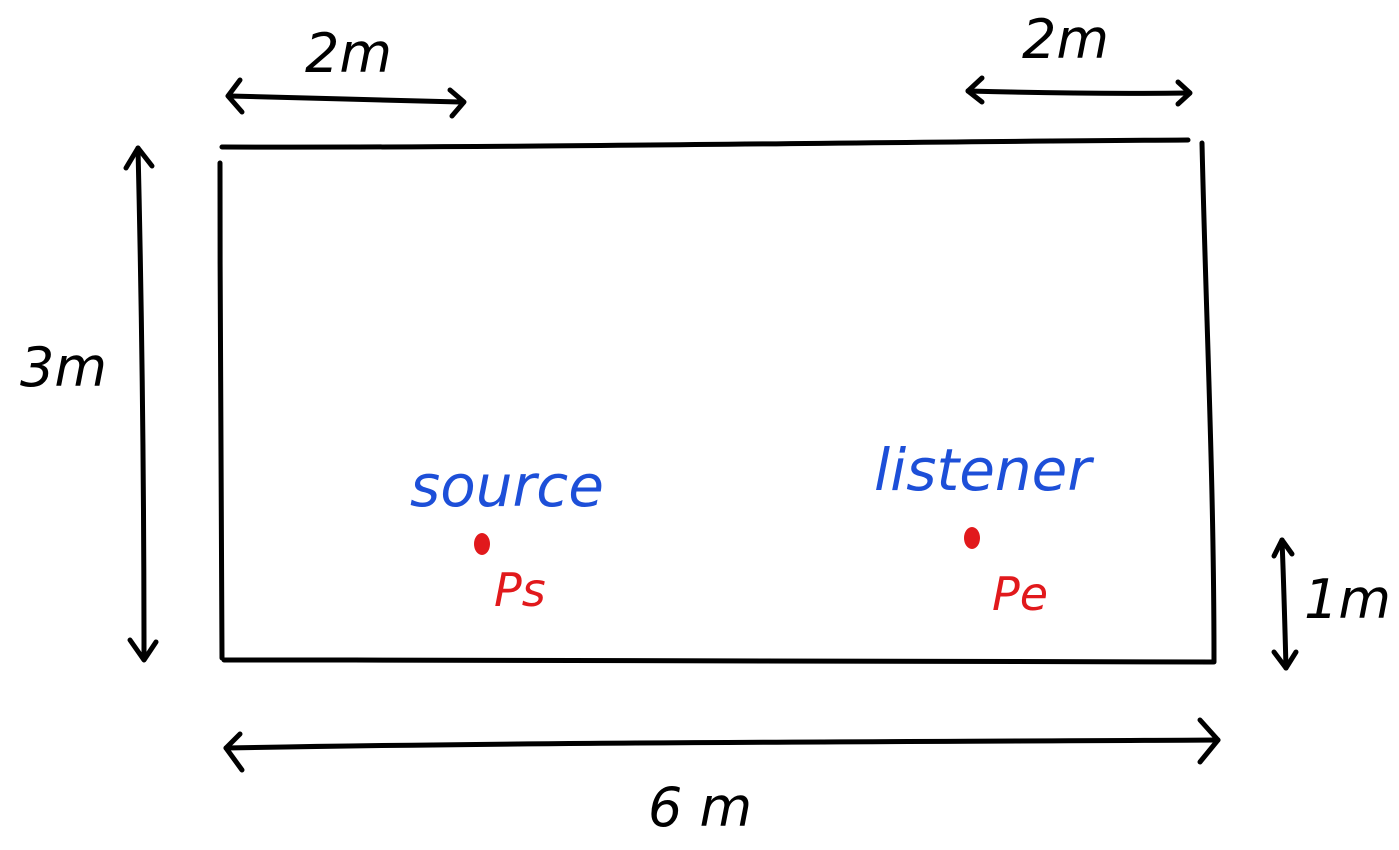  What do you see at coordinates (348, 53) in the screenshot?
I see `top-left-dimension-label: 2m` at bounding box center [348, 53].